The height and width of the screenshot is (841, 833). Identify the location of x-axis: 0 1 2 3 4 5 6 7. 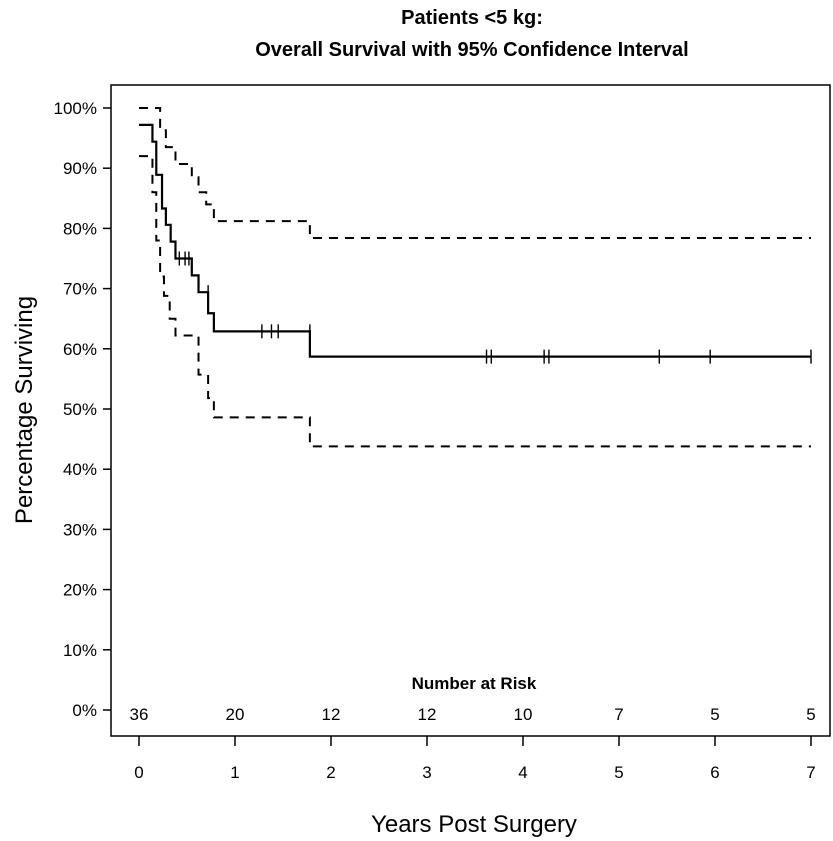
(475, 759).